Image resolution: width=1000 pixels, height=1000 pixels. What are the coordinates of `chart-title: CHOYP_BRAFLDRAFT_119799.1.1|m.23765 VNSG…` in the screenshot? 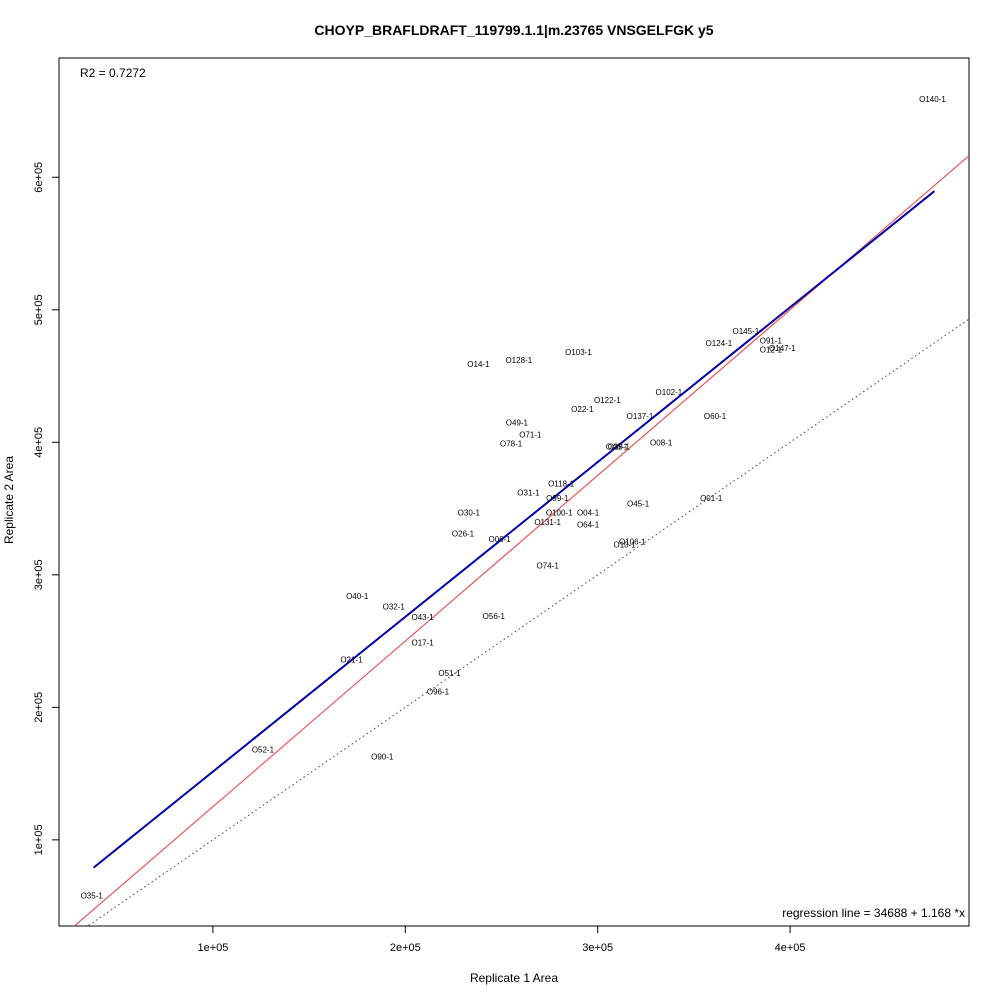 It's located at (513, 30).